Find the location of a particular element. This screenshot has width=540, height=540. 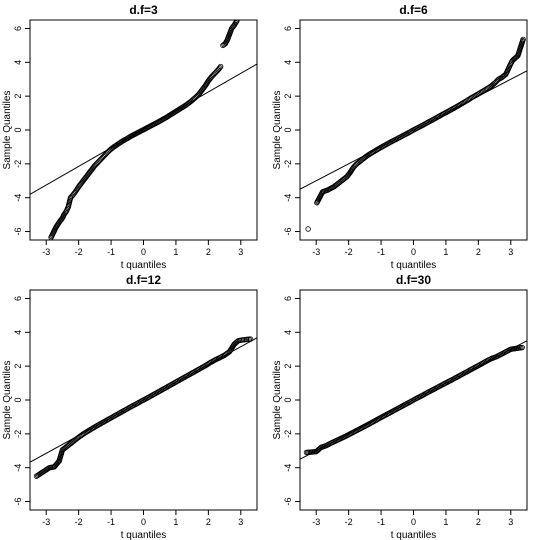

panel-title: d.f=30 is located at coordinates (413, 280).